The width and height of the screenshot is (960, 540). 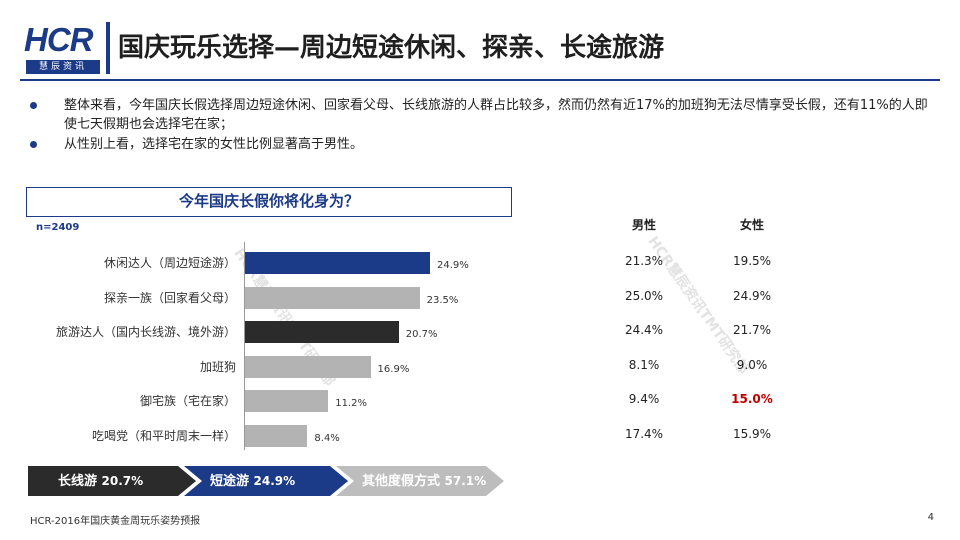 I want to click on arrow-short-trip: 短途游 24.9%, so click(x=266, y=481).